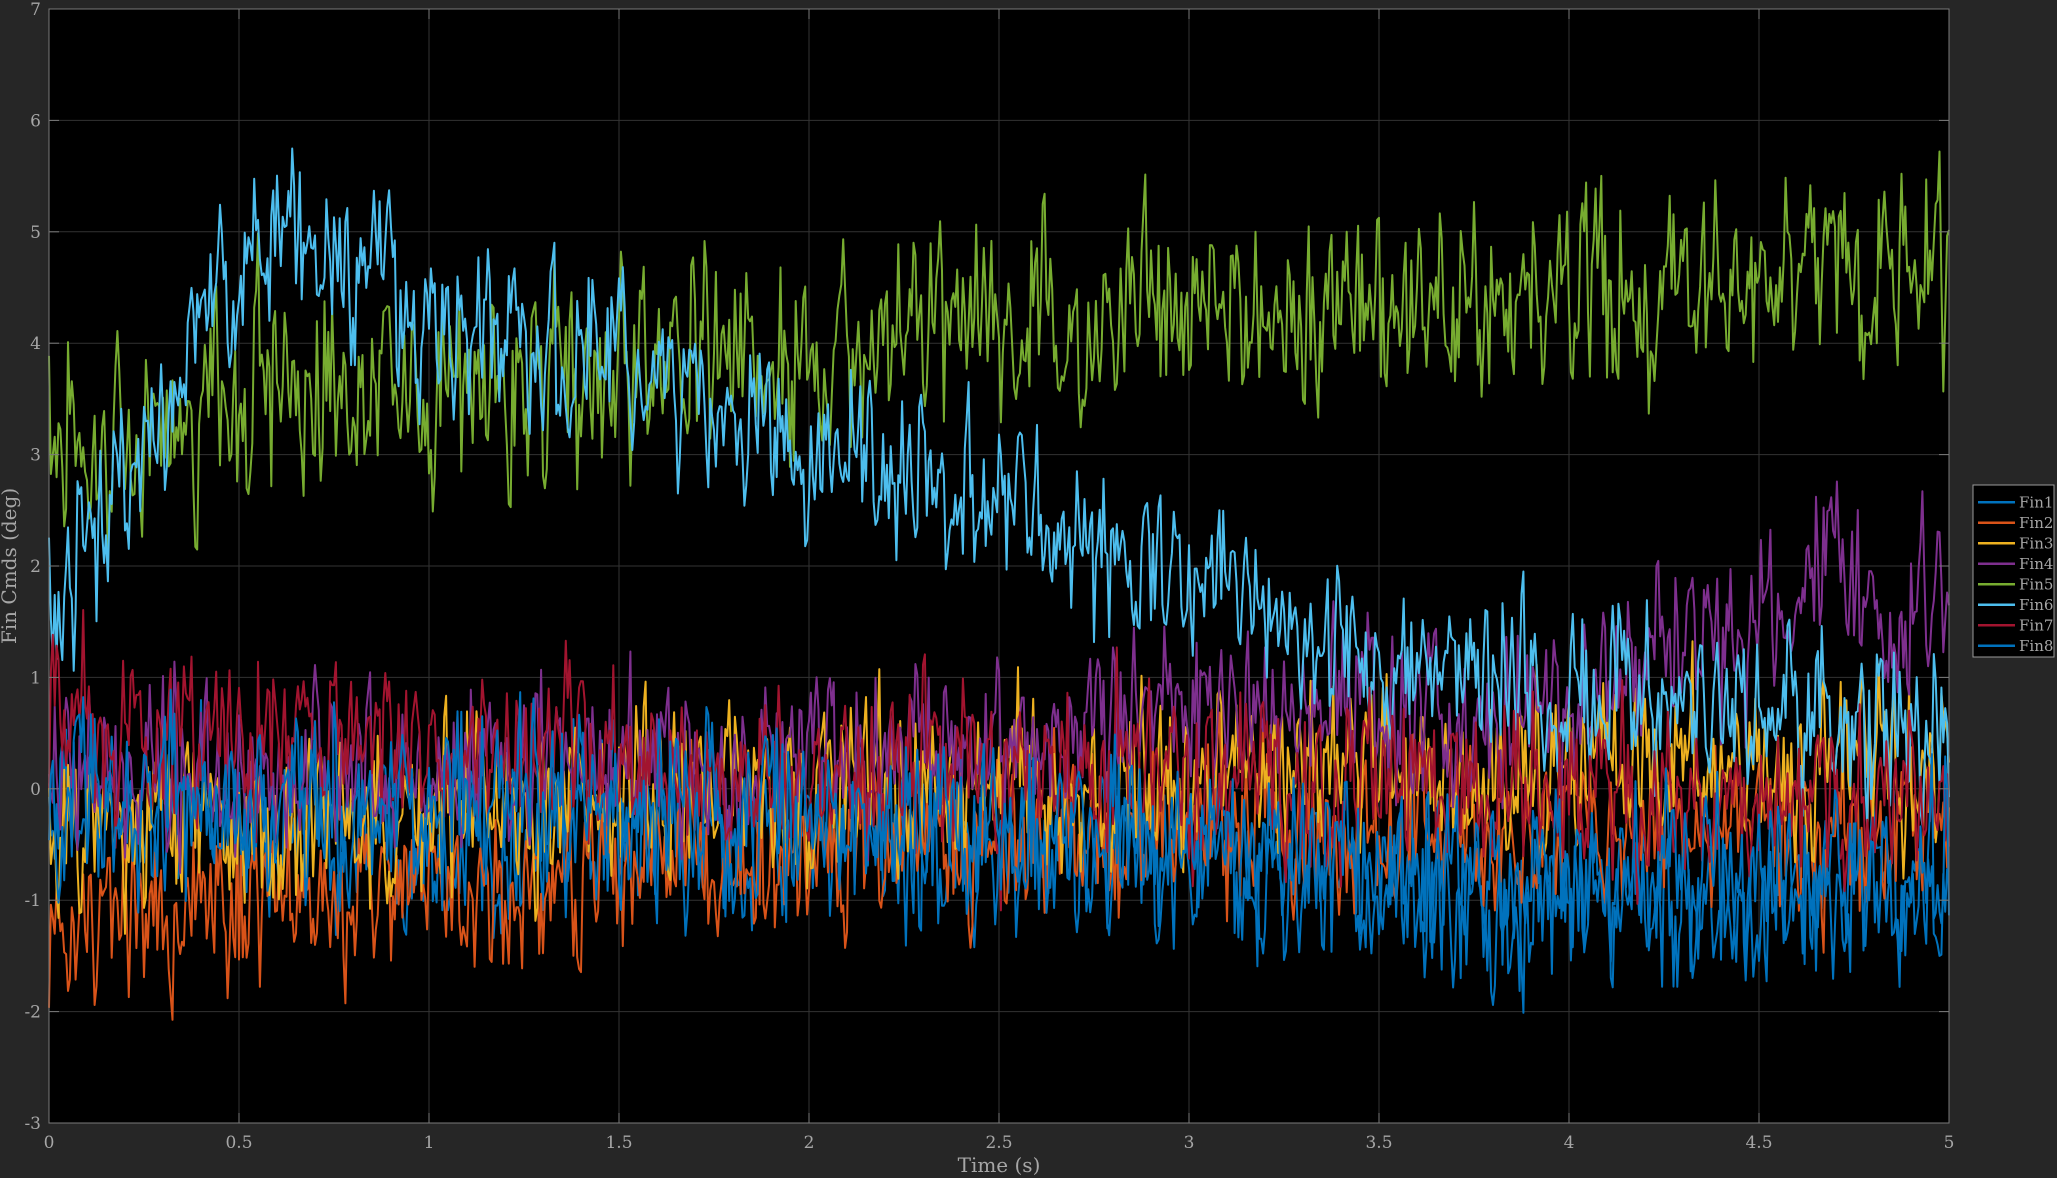 The width and height of the screenshot is (2057, 1178). What do you see at coordinates (999, 1165) in the screenshot?
I see `x-axis-label: Time (s)` at bounding box center [999, 1165].